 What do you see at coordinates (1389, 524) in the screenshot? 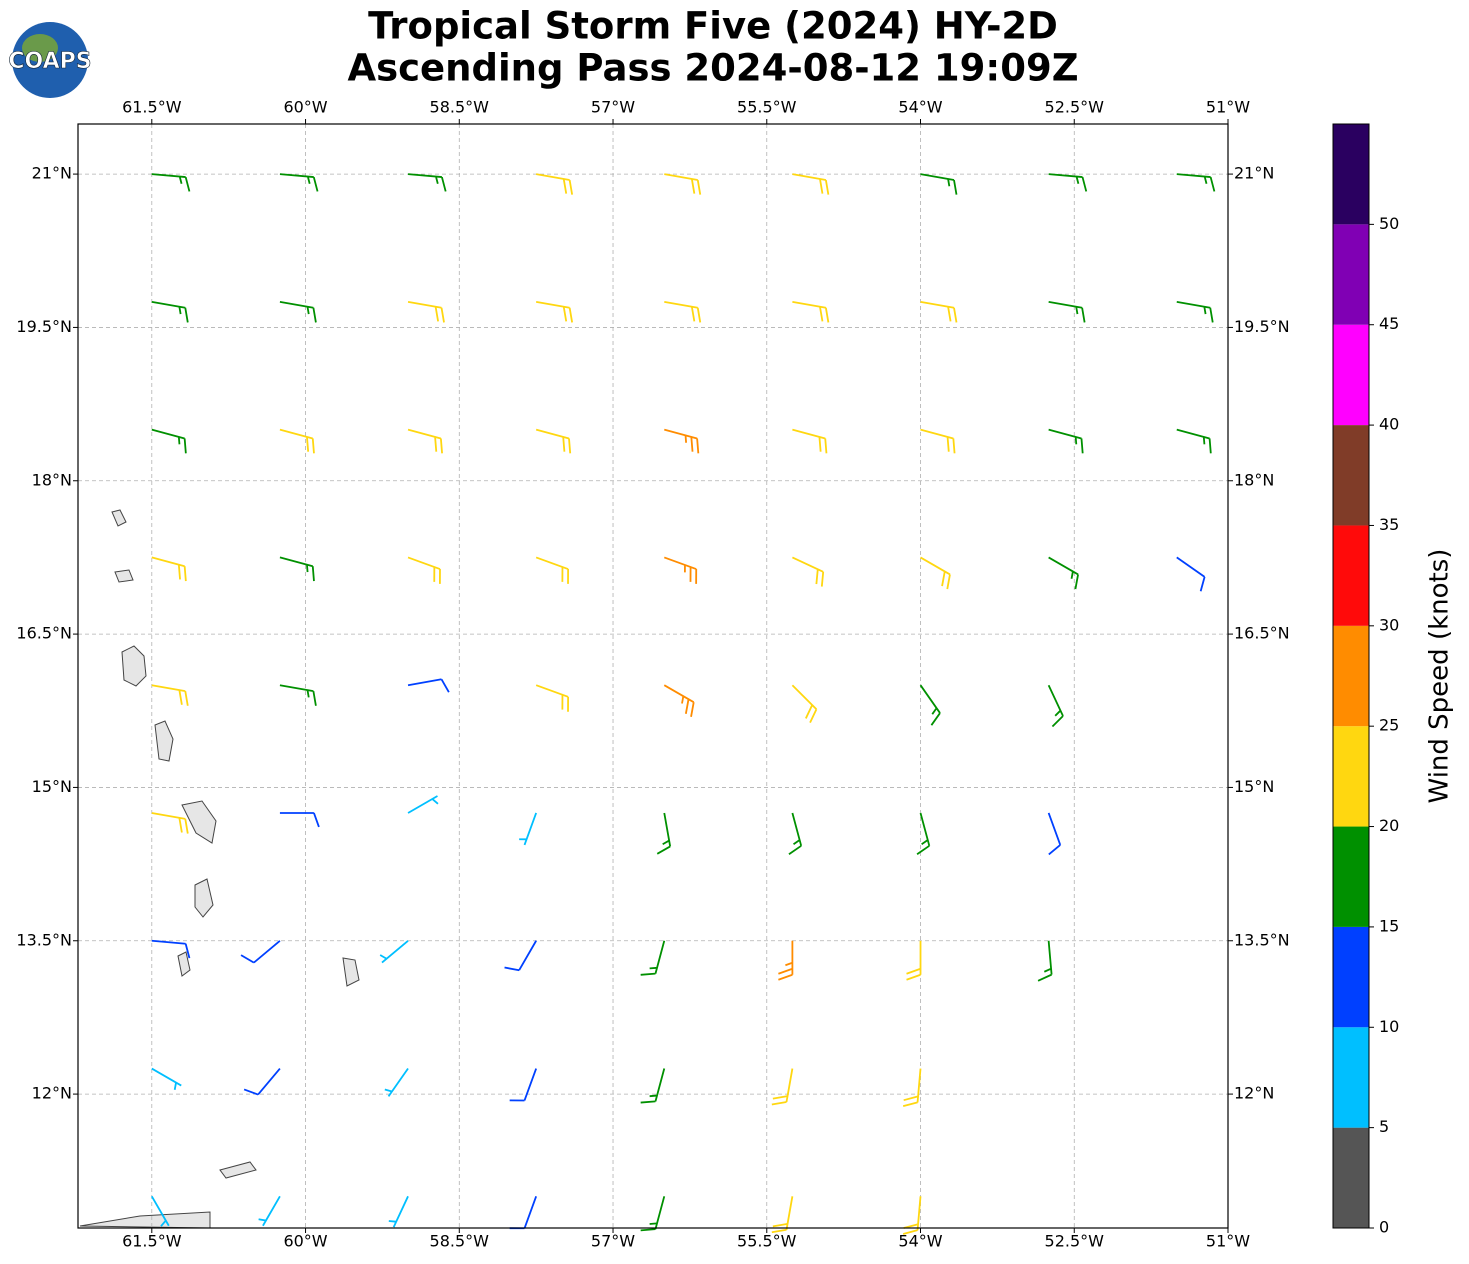
I see `colorbar-tick-label: 35` at bounding box center [1389, 524].